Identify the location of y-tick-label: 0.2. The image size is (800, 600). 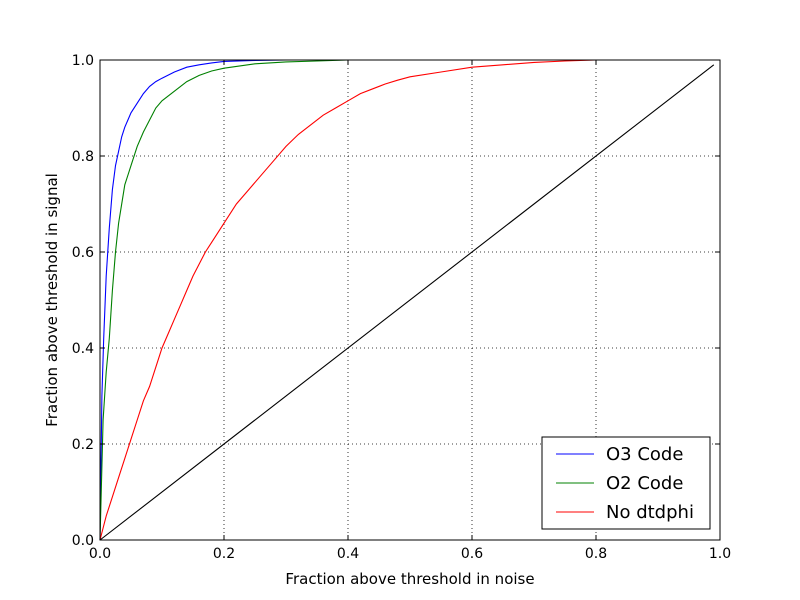
(83, 445).